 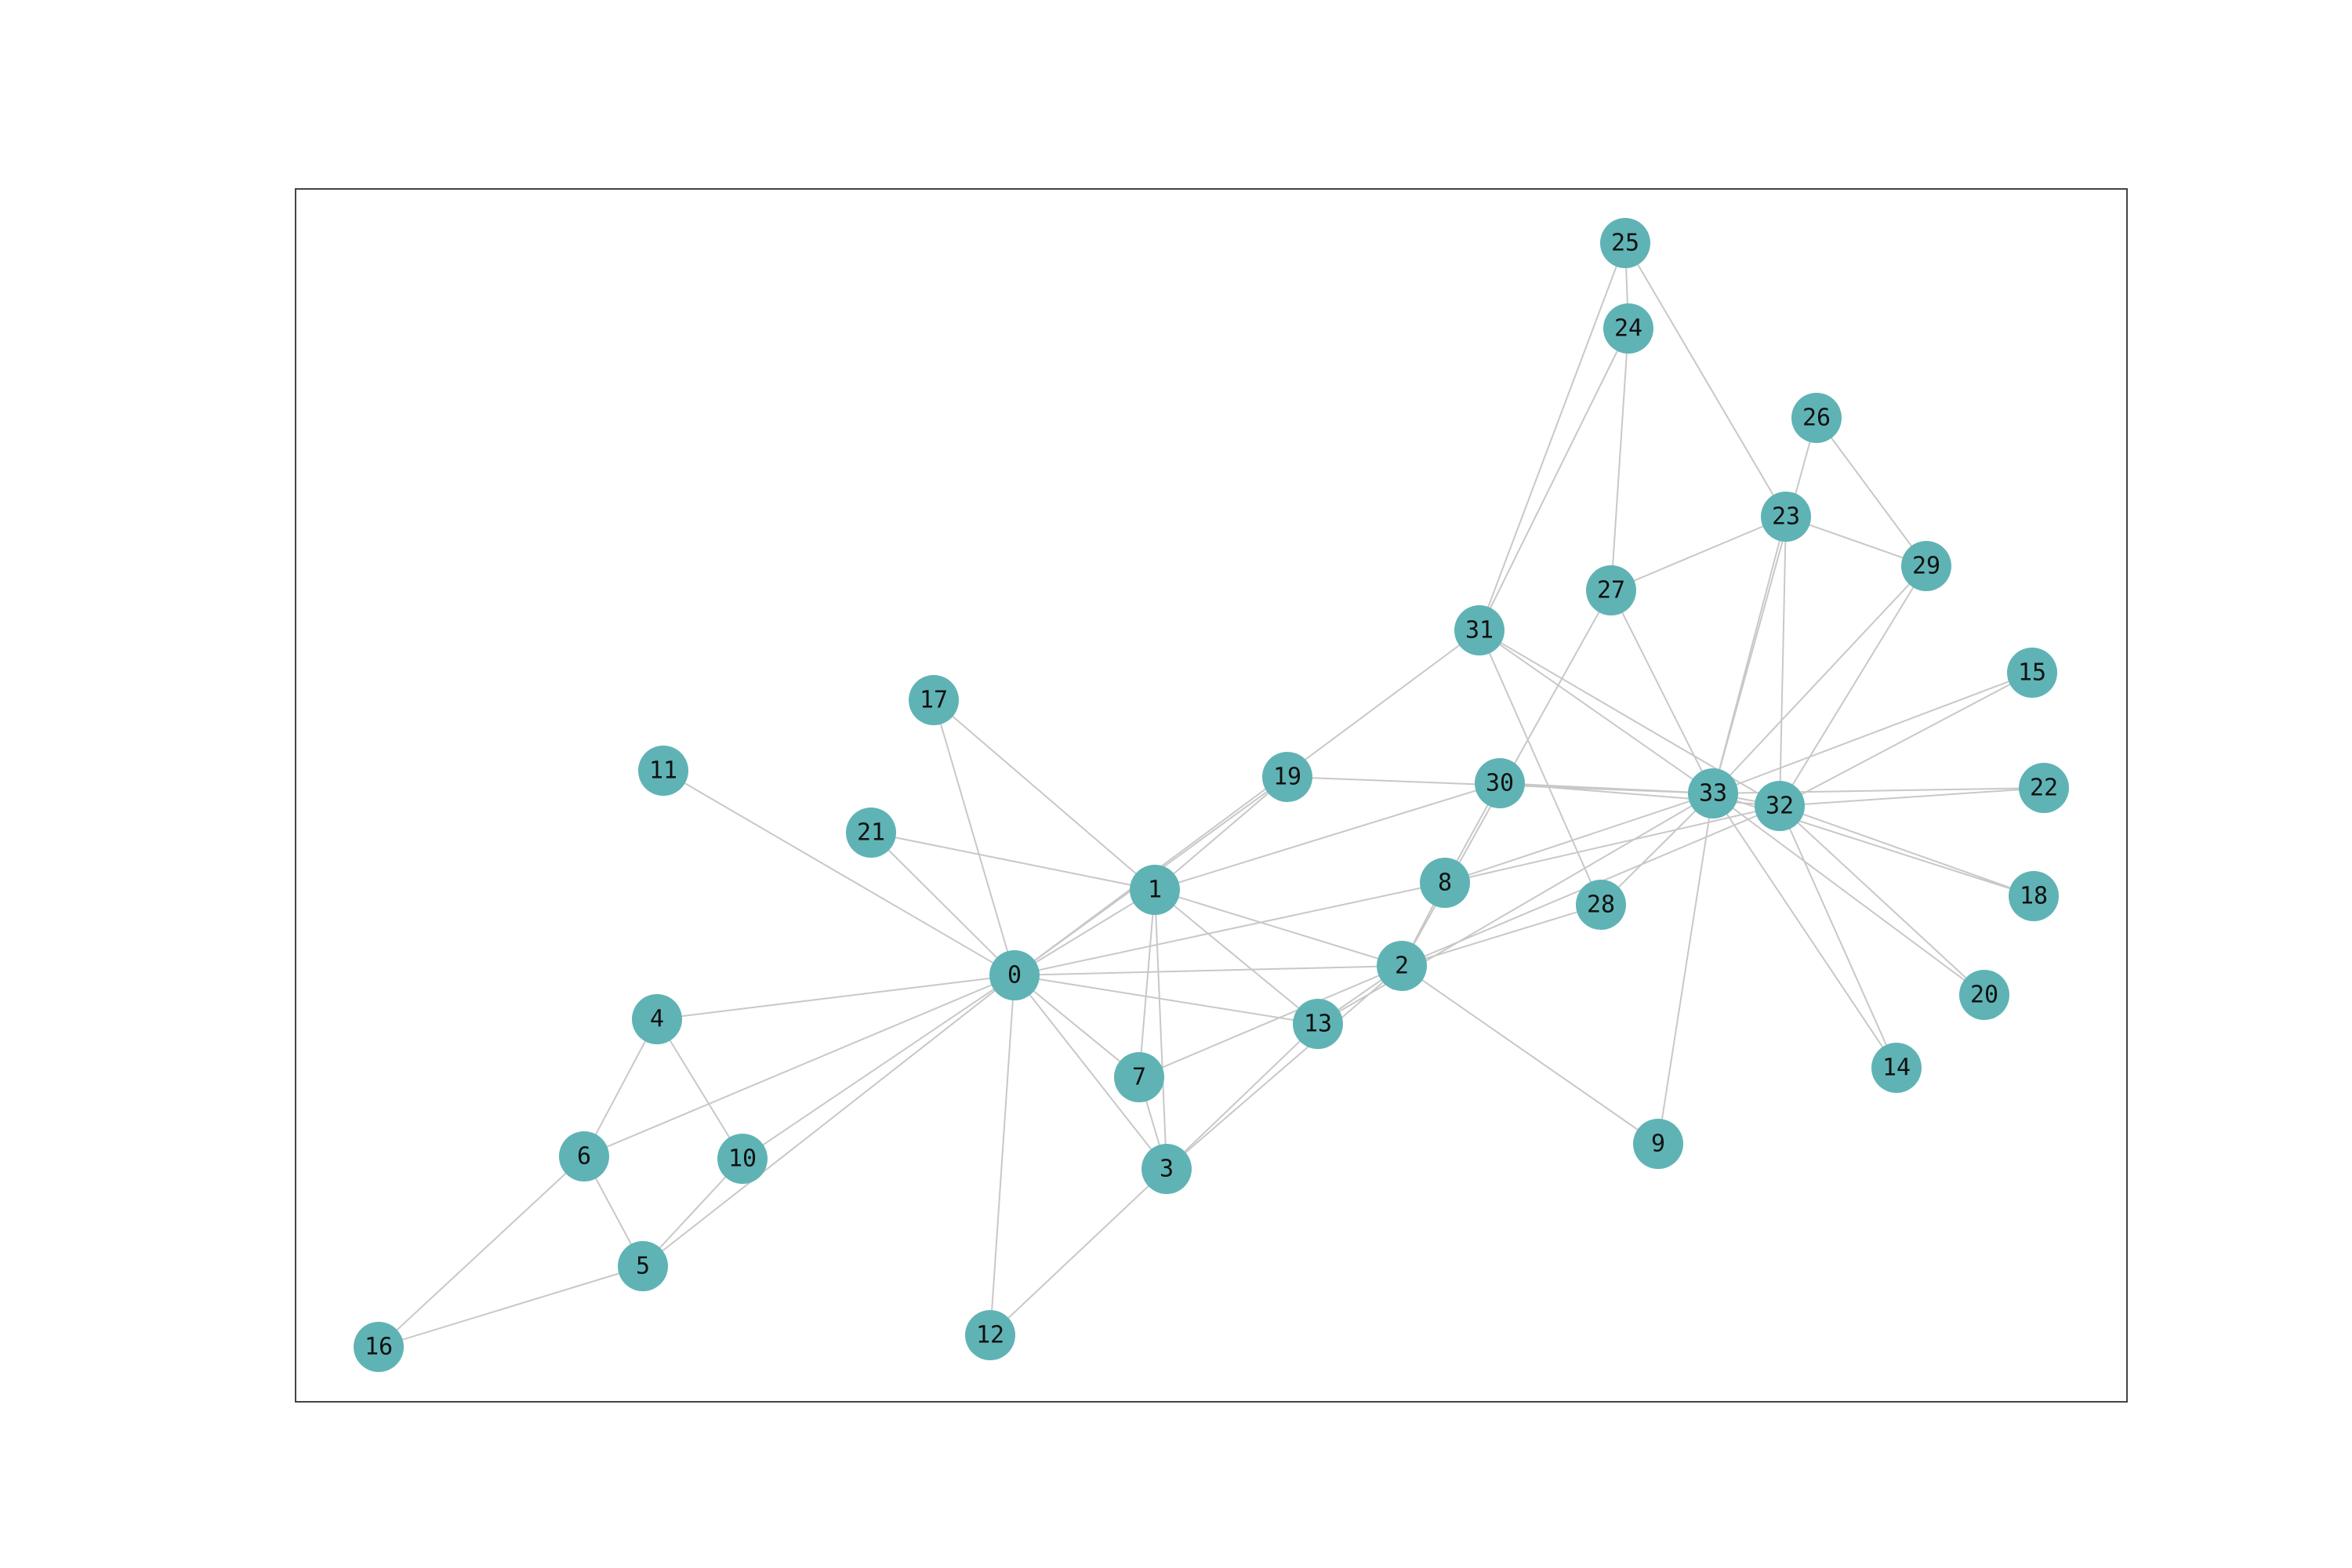 I want to click on node-label-32: 32, so click(x=1780, y=806).